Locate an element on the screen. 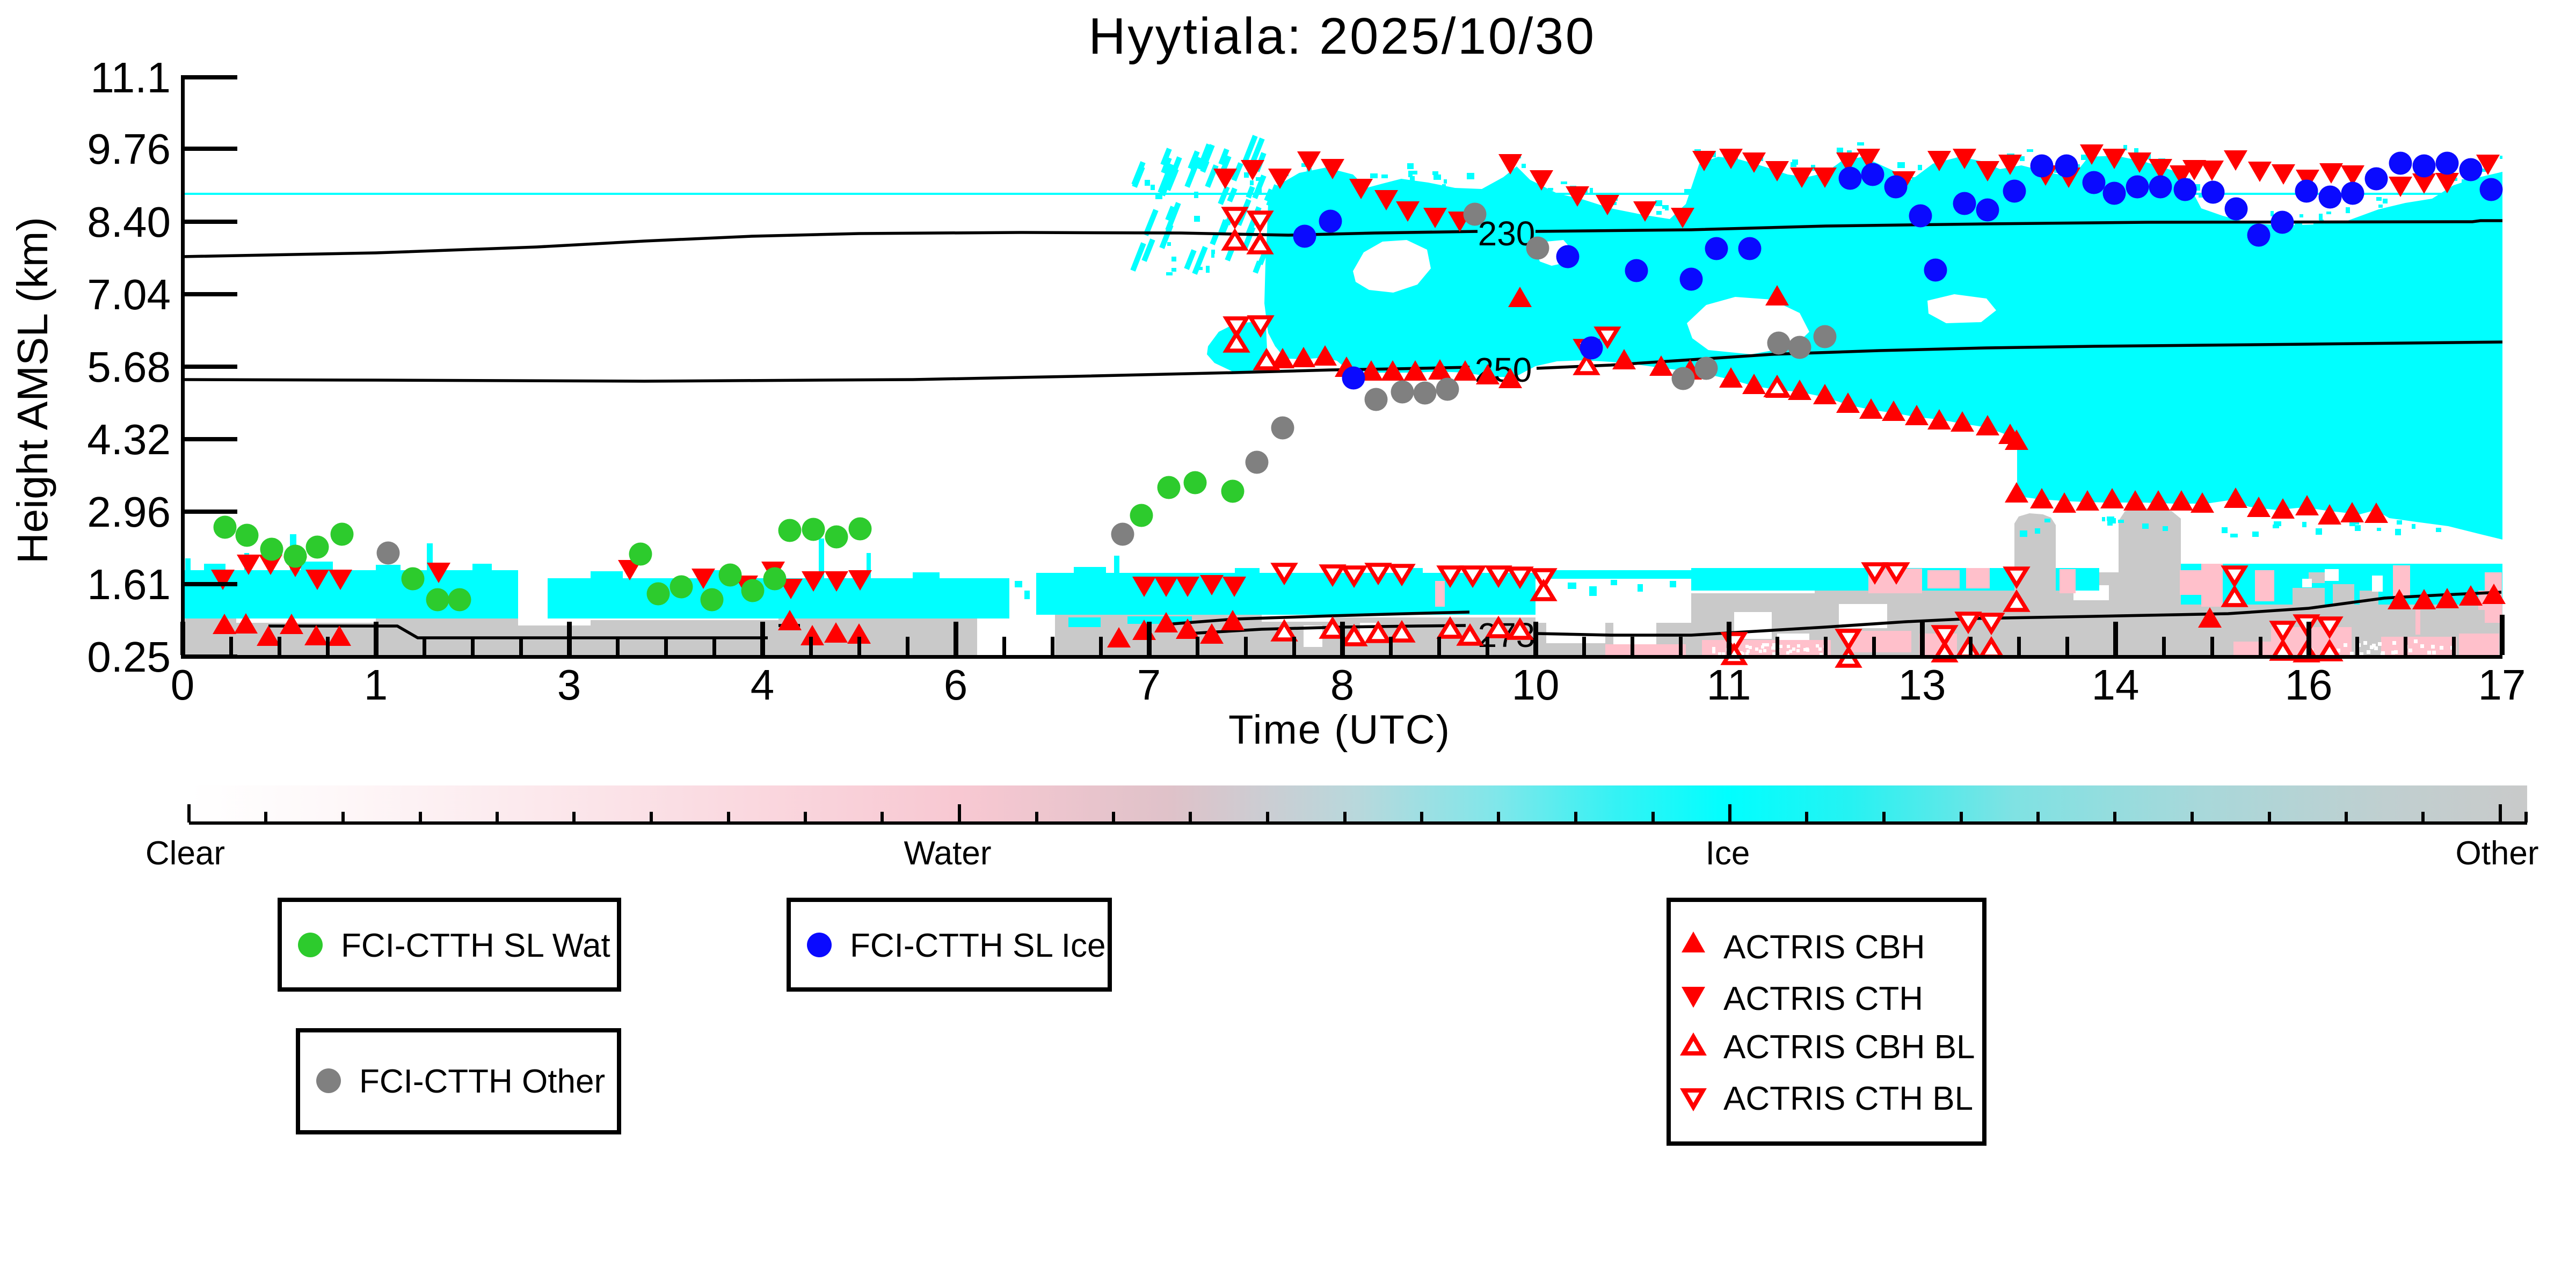 This screenshot has height=1288, width=2576. svg-text: 14 is located at coordinates (2116, 685).